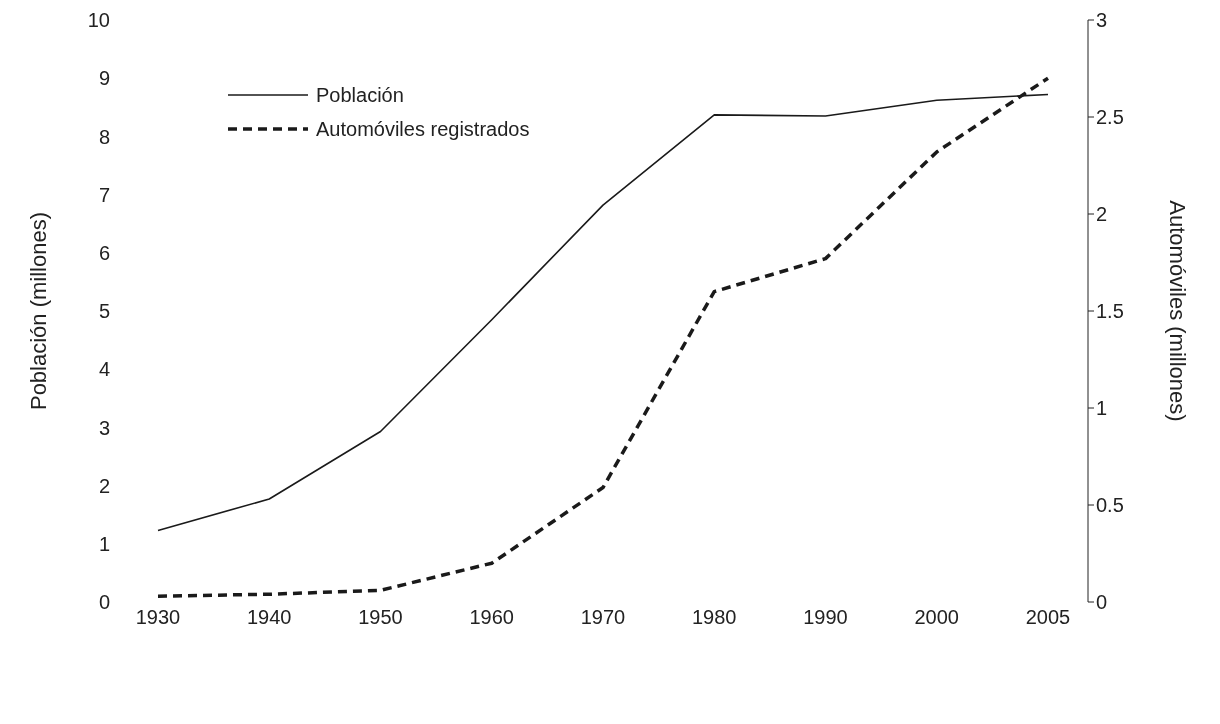 This screenshot has height=724, width=1220. I want to click on y-tick-label: 6, so click(104, 252).